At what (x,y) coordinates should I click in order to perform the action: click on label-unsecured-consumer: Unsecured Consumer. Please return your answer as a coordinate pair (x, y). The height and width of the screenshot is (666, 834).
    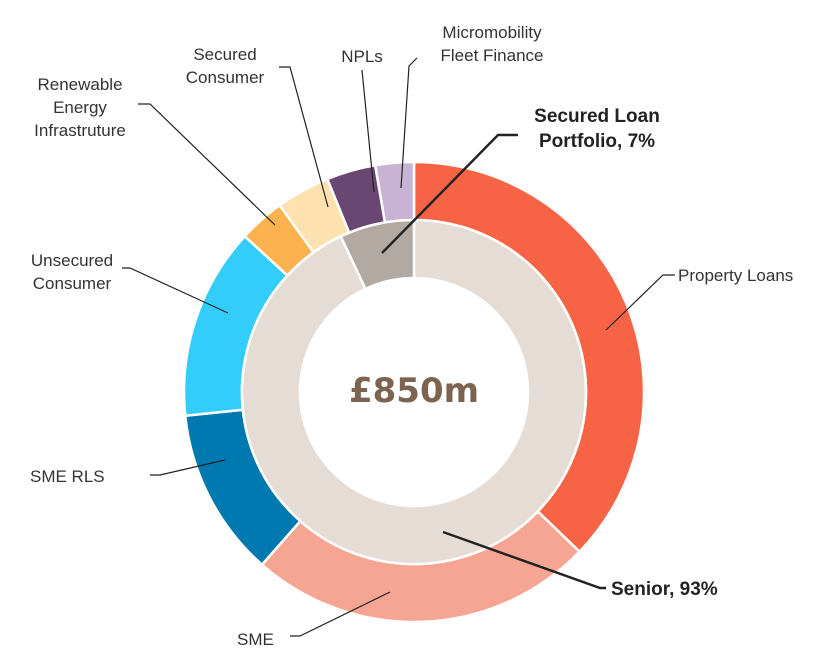
    Looking at the image, I should click on (72, 272).